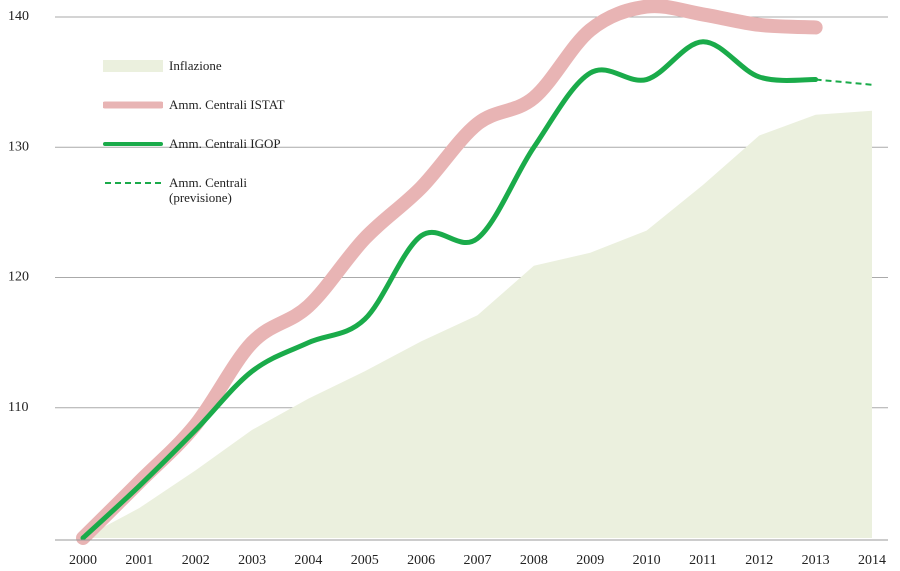 The width and height of the screenshot is (900, 571). I want to click on x-tick-label: 2010, so click(647, 560).